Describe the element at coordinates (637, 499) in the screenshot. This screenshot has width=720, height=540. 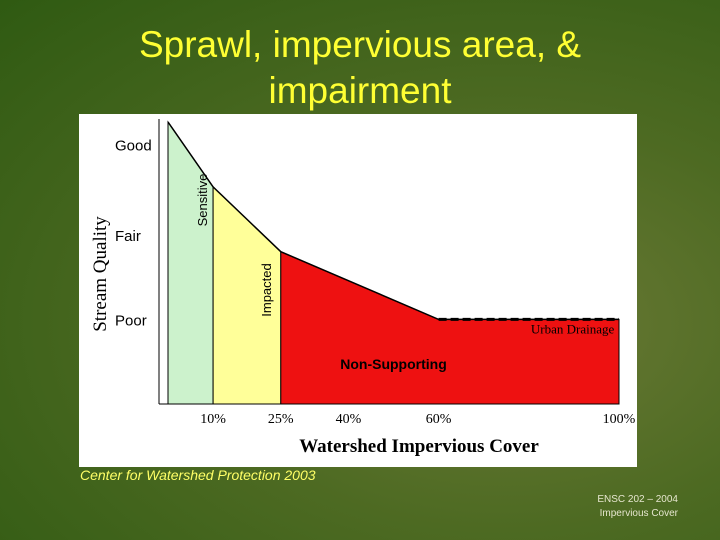
I see `footer-course: ENSC 202 – 2004` at that location.